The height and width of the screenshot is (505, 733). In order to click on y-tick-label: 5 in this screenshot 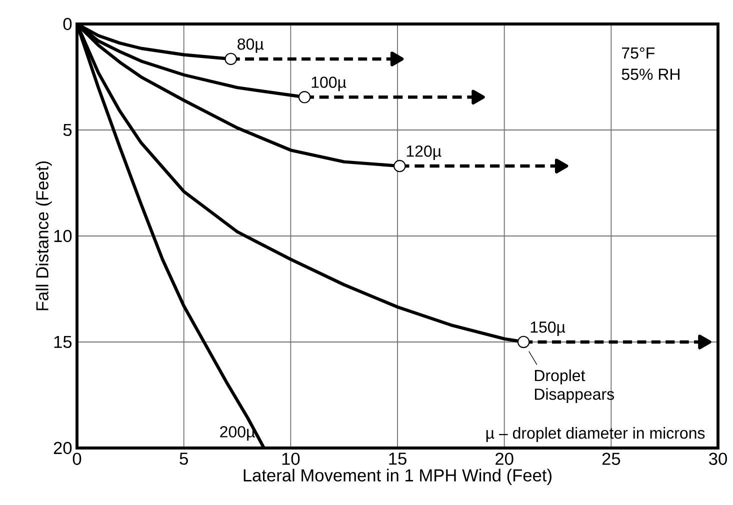, I will do `click(67, 130)`.